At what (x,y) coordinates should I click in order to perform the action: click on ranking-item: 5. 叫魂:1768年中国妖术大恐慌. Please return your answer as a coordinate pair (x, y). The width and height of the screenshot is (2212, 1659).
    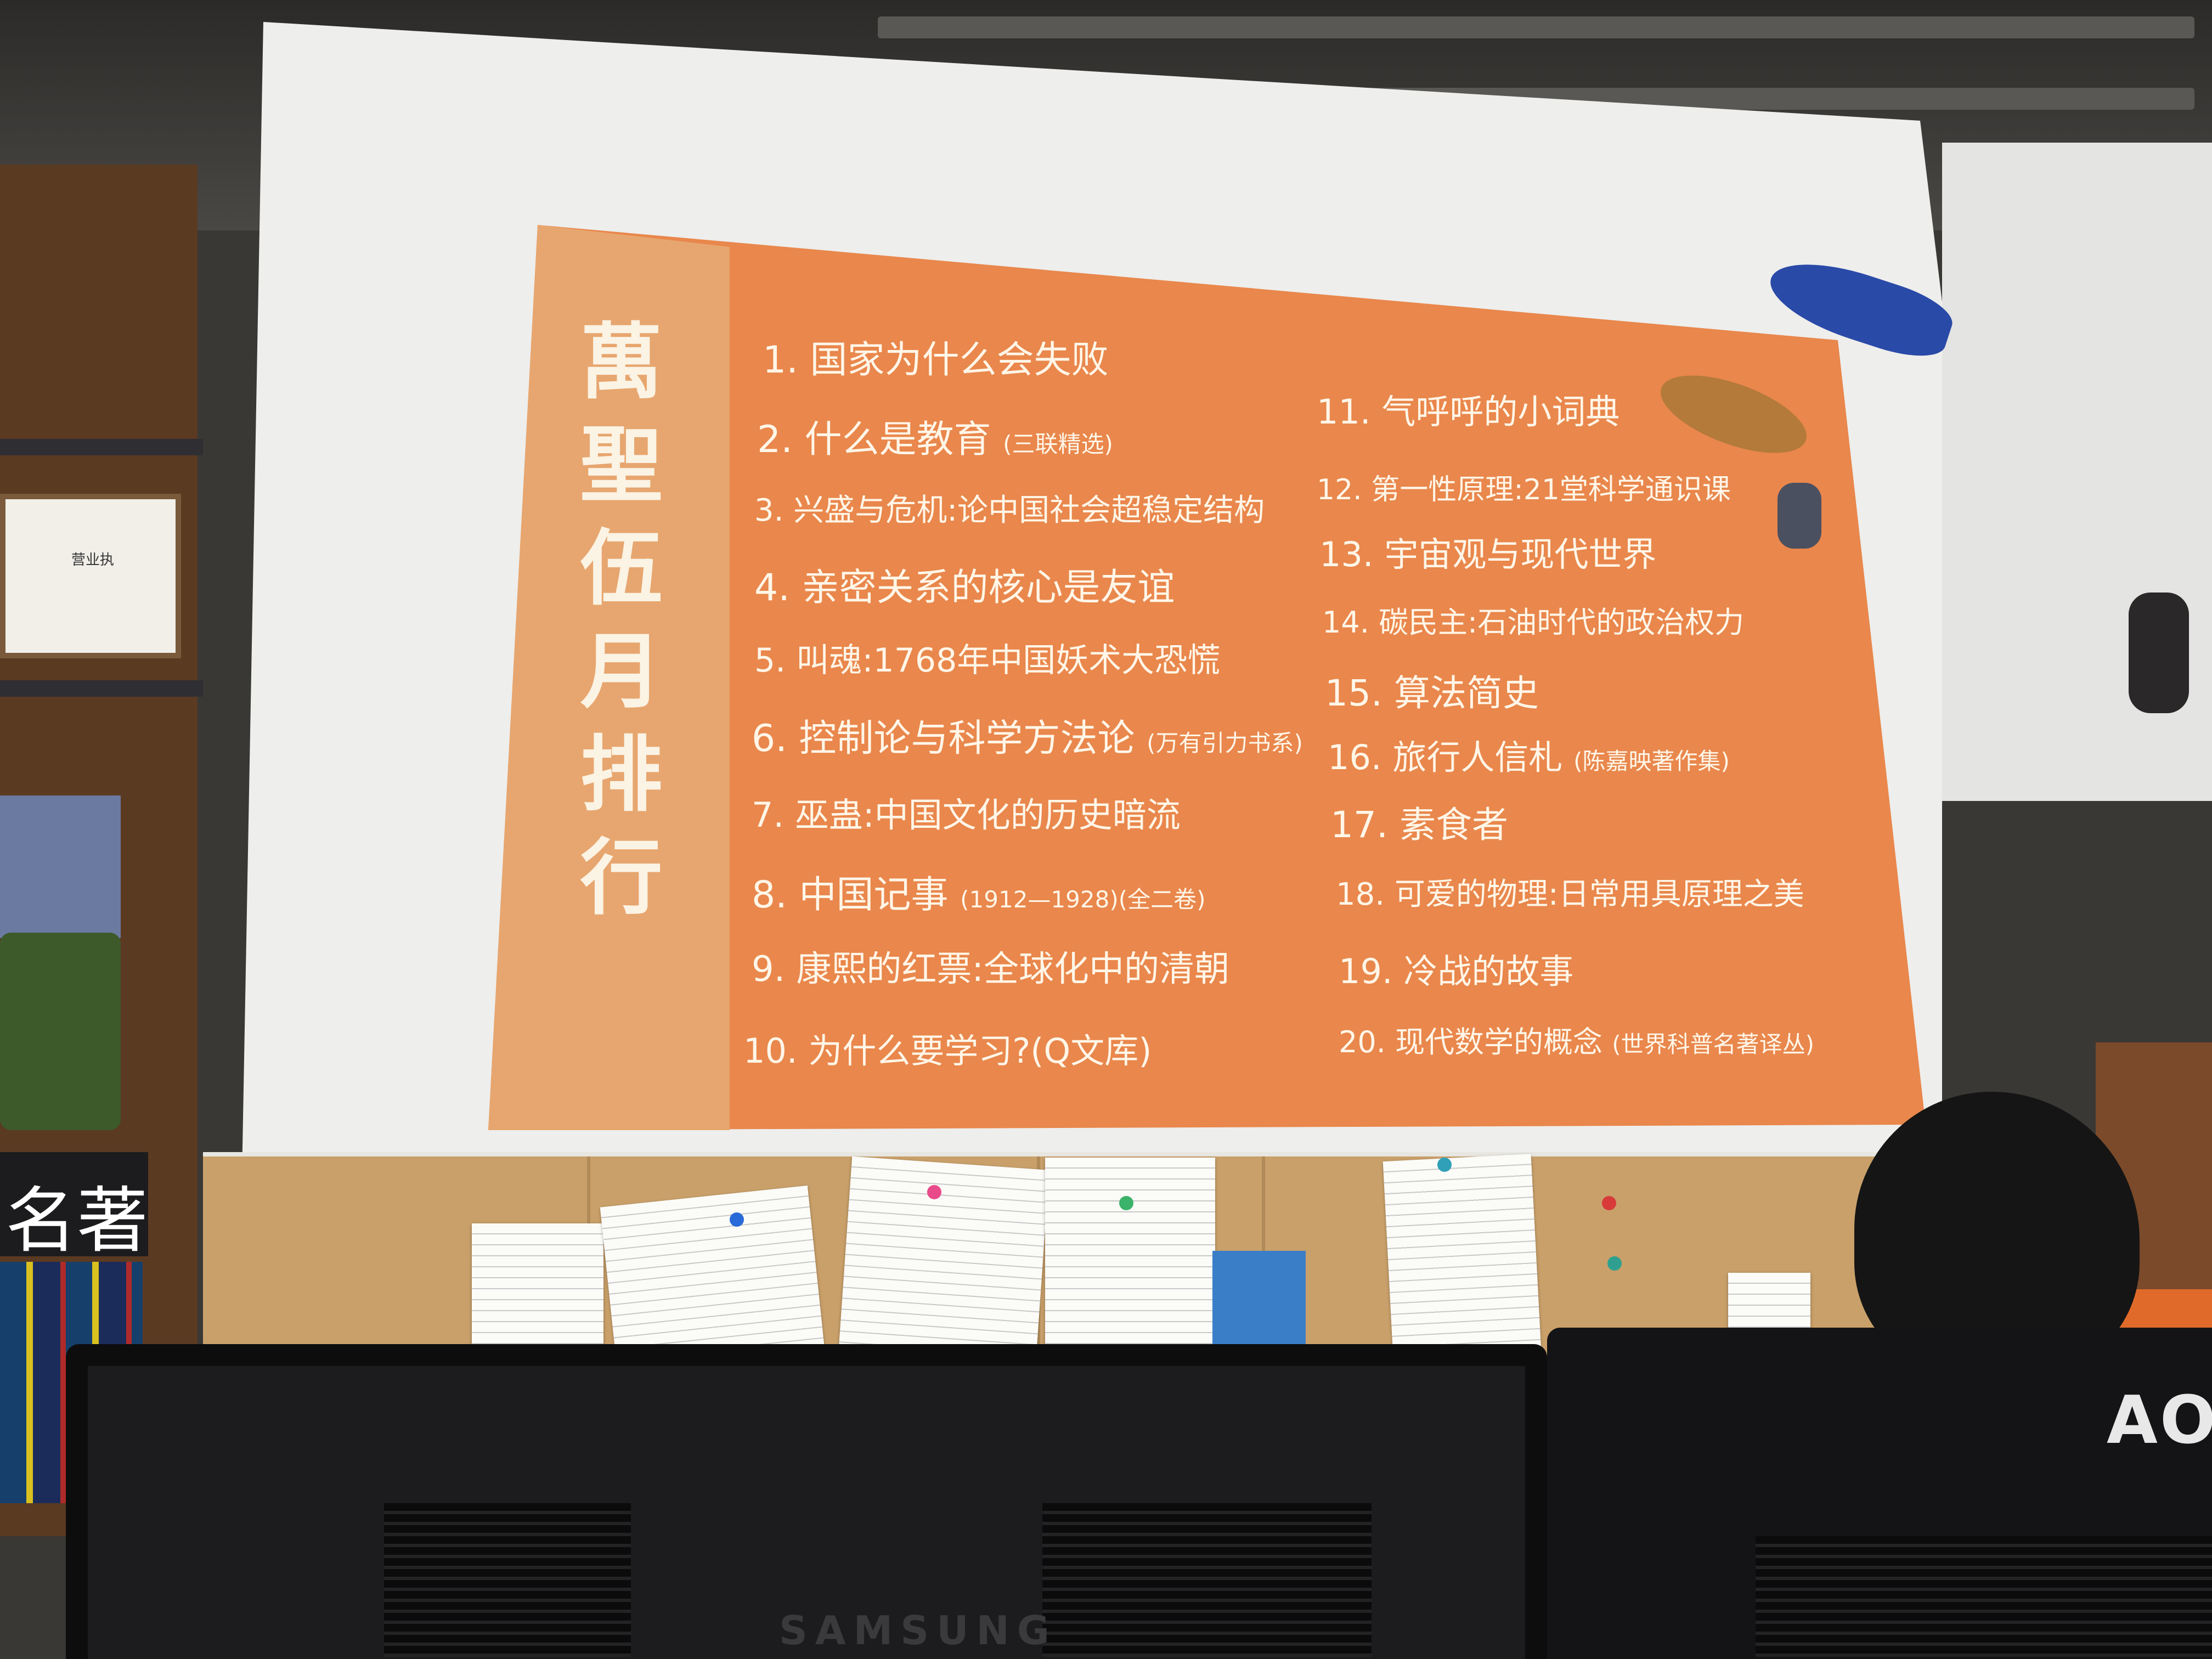
    Looking at the image, I should click on (987, 658).